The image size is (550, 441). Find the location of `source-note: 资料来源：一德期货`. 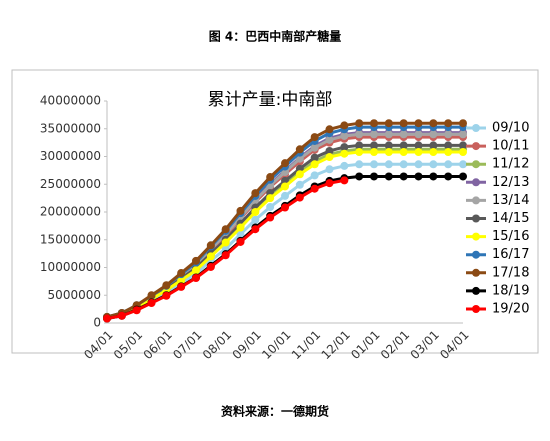

source-note: 资料来源：一德期货 is located at coordinates (275, 411).